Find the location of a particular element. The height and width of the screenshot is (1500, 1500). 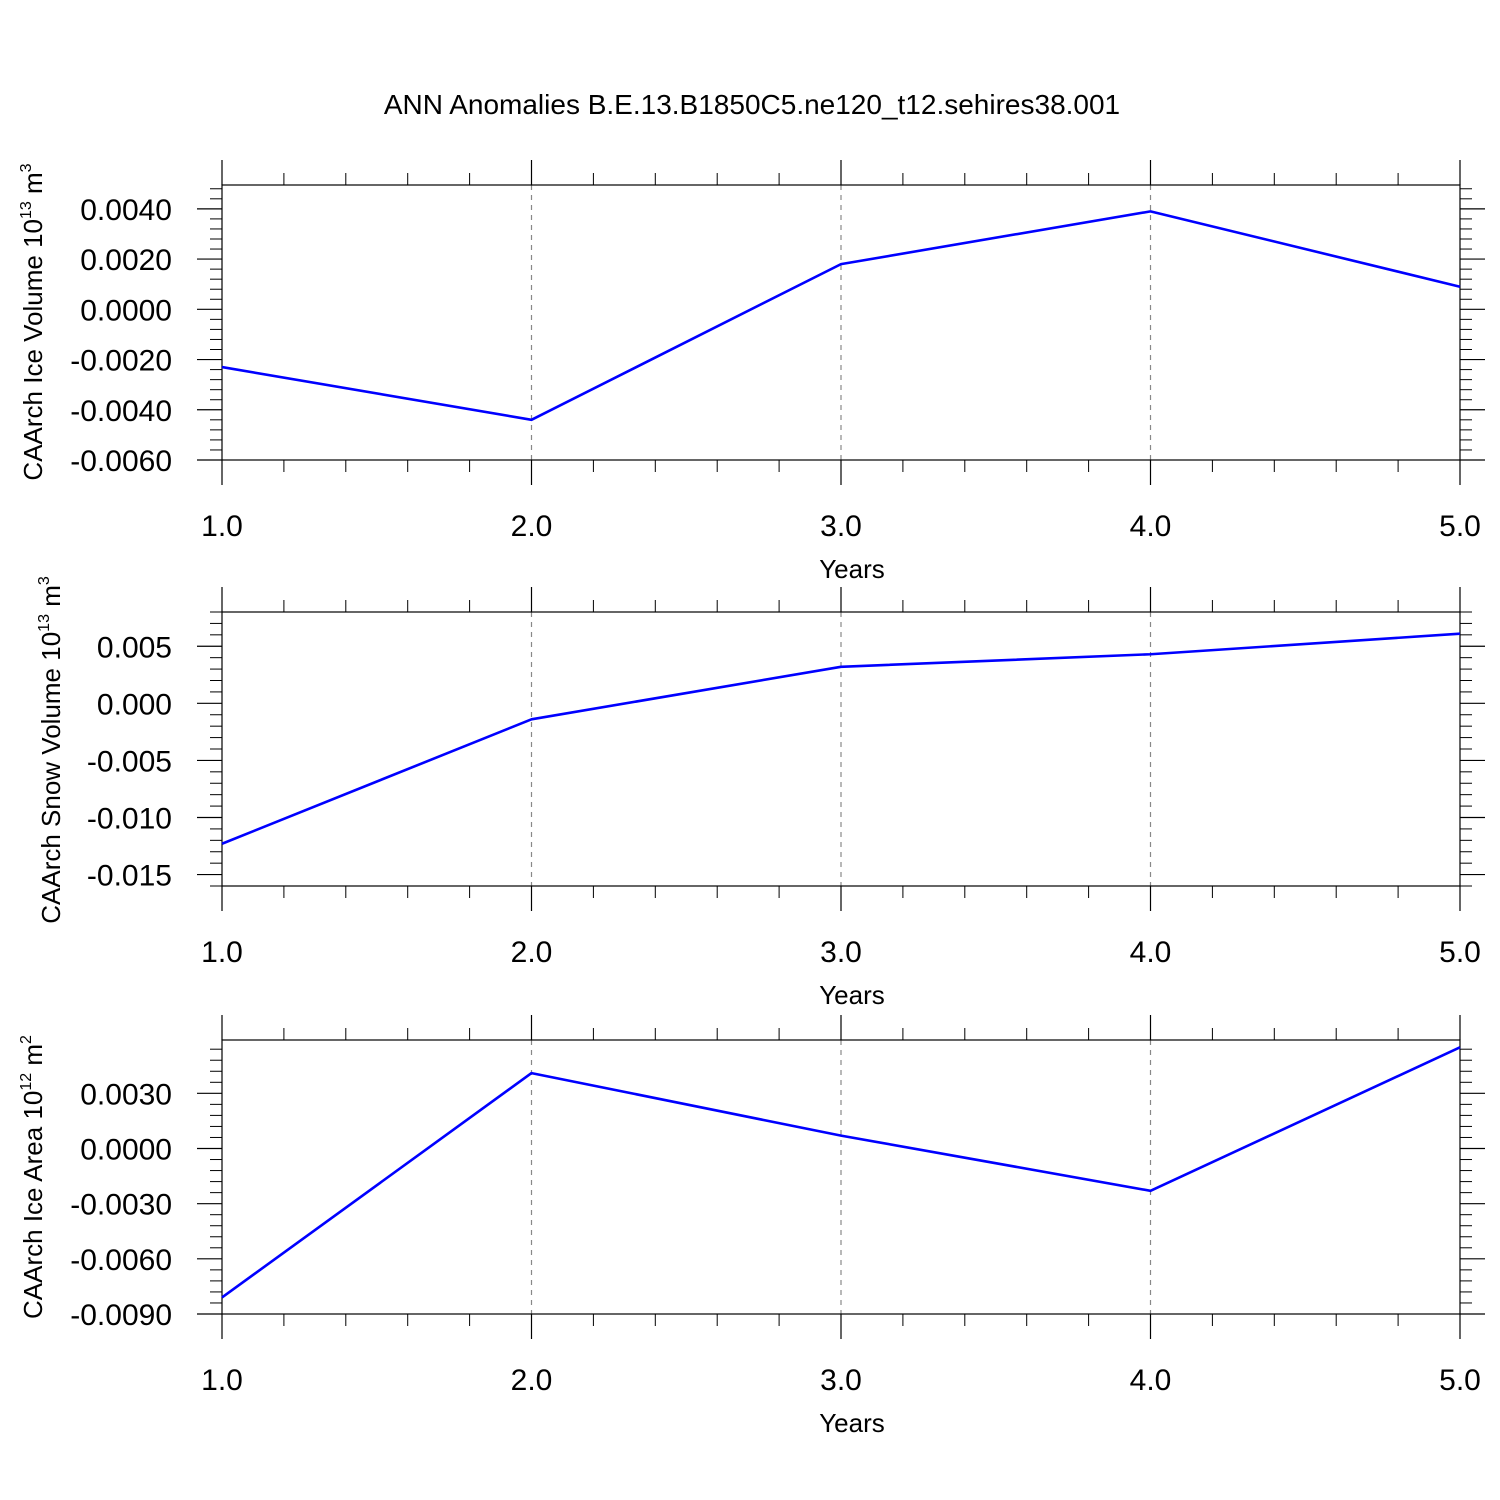

y-tick-label: -0.0040 is located at coordinates (121, 411).